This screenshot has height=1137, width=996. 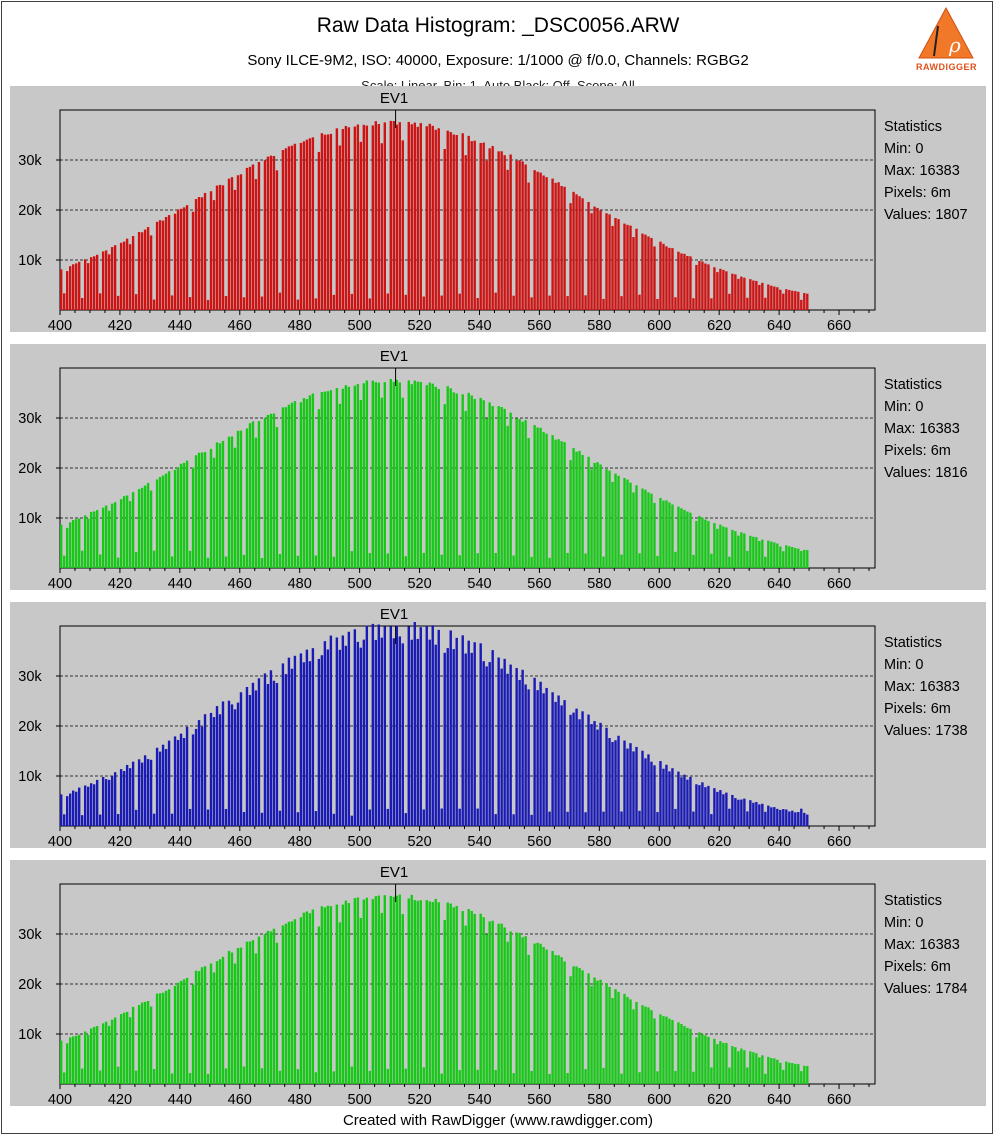 I want to click on x-tick-label: 520, so click(x=419, y=1099).